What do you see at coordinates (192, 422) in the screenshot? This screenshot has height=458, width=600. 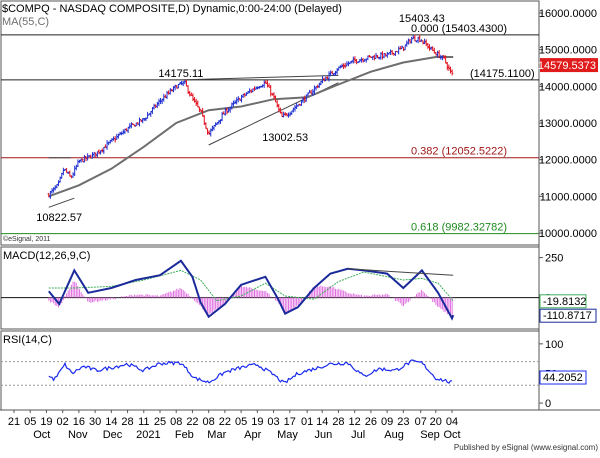 I see `x-tick-label: 22` at bounding box center [192, 422].